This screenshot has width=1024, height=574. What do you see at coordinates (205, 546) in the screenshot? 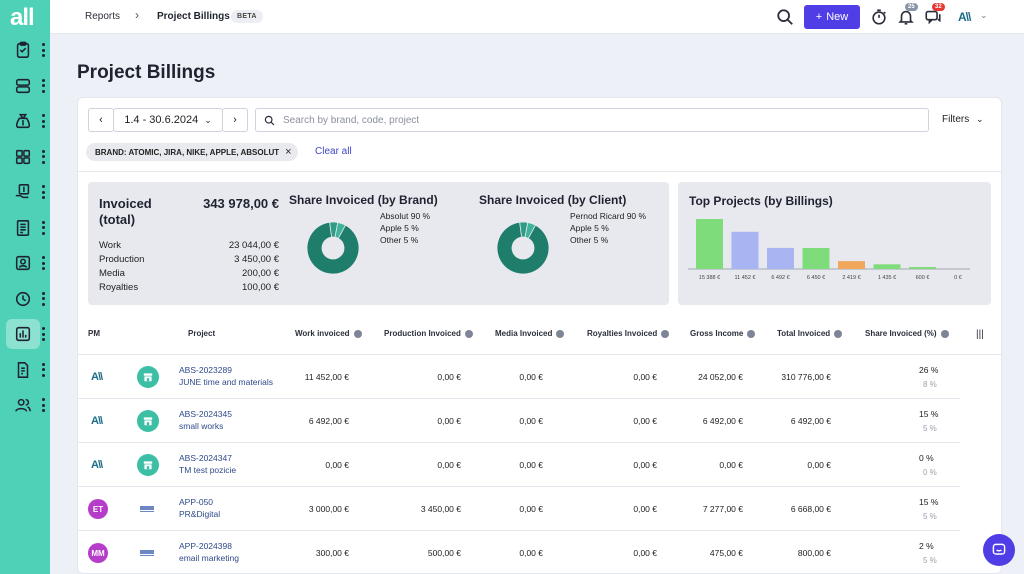
I see `project-code-link: APP-2024398` at bounding box center [205, 546].